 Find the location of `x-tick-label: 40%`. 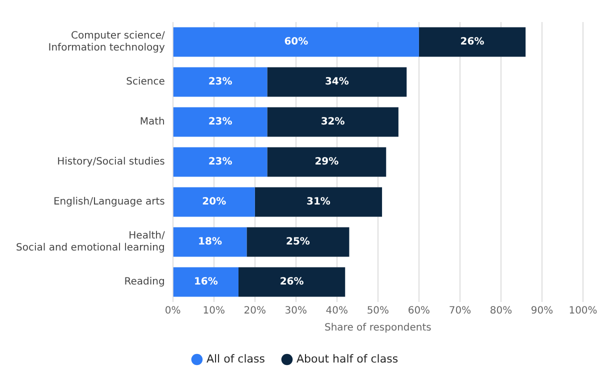

x-tick-label: 40% is located at coordinates (337, 311).